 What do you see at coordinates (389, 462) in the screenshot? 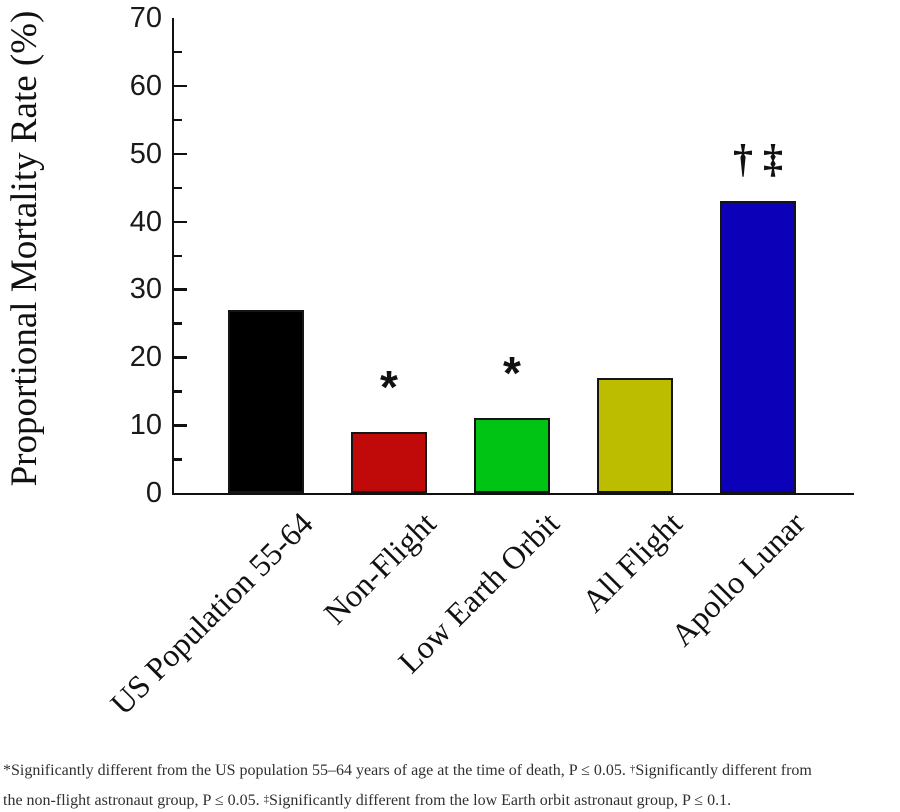
I see `bar-non-flight` at bounding box center [389, 462].